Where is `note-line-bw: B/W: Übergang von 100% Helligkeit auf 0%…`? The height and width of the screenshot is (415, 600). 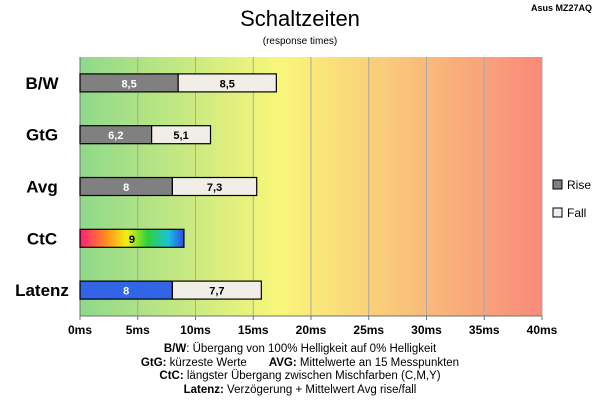
note-line-bw: B/W: Übergang von 100% Helligkeit auf 0%… is located at coordinates (300, 349).